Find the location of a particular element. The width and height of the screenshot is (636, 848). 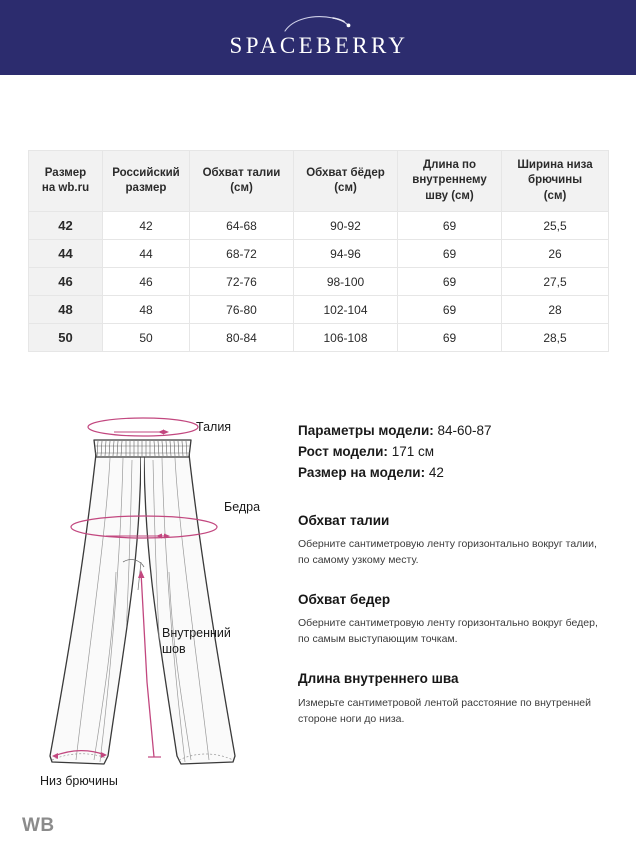

label-inseam-line2: шов is located at coordinates (174, 649).